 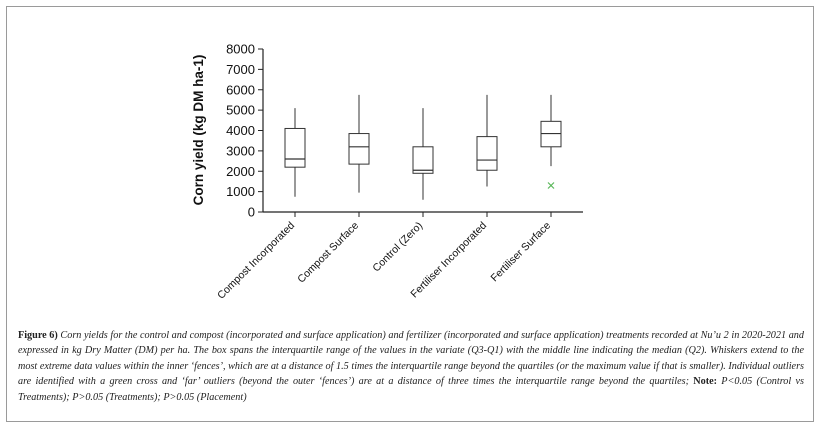 I want to click on y-axis-label: Corn yield (kg DM ha-1), so click(x=198, y=130).